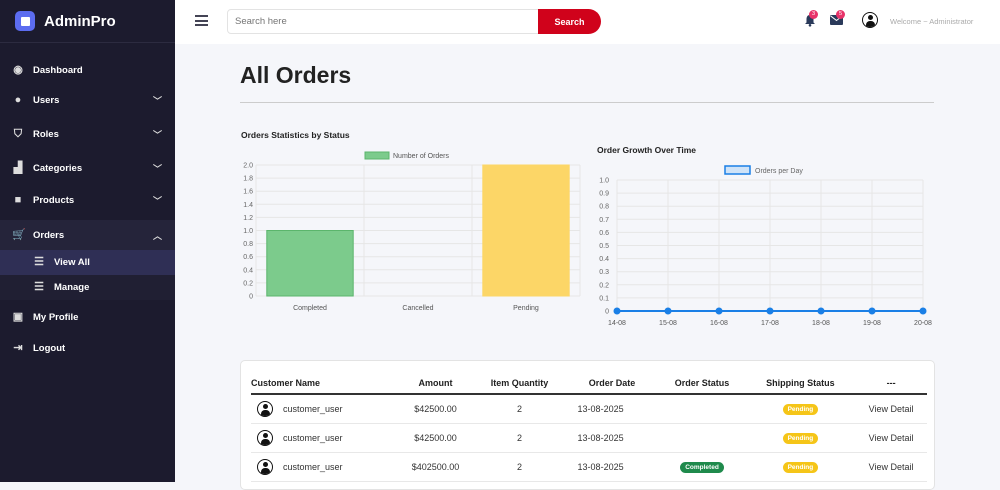 The height and width of the screenshot is (490, 1000). What do you see at coordinates (248, 192) in the screenshot?
I see `y-tick-label: 1.6` at bounding box center [248, 192].